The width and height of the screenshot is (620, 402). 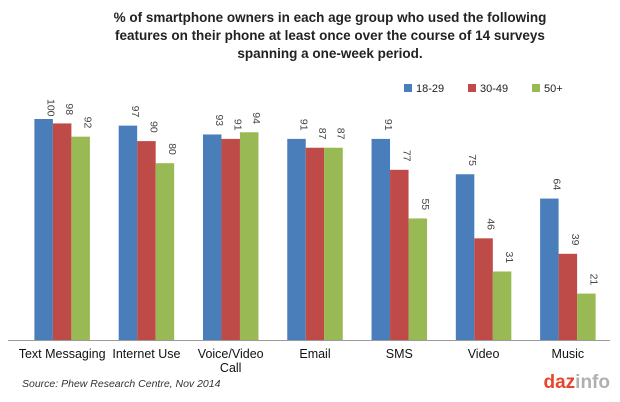 What do you see at coordinates (146, 354) in the screenshot?
I see `category-label-1: Internet Use` at bounding box center [146, 354].